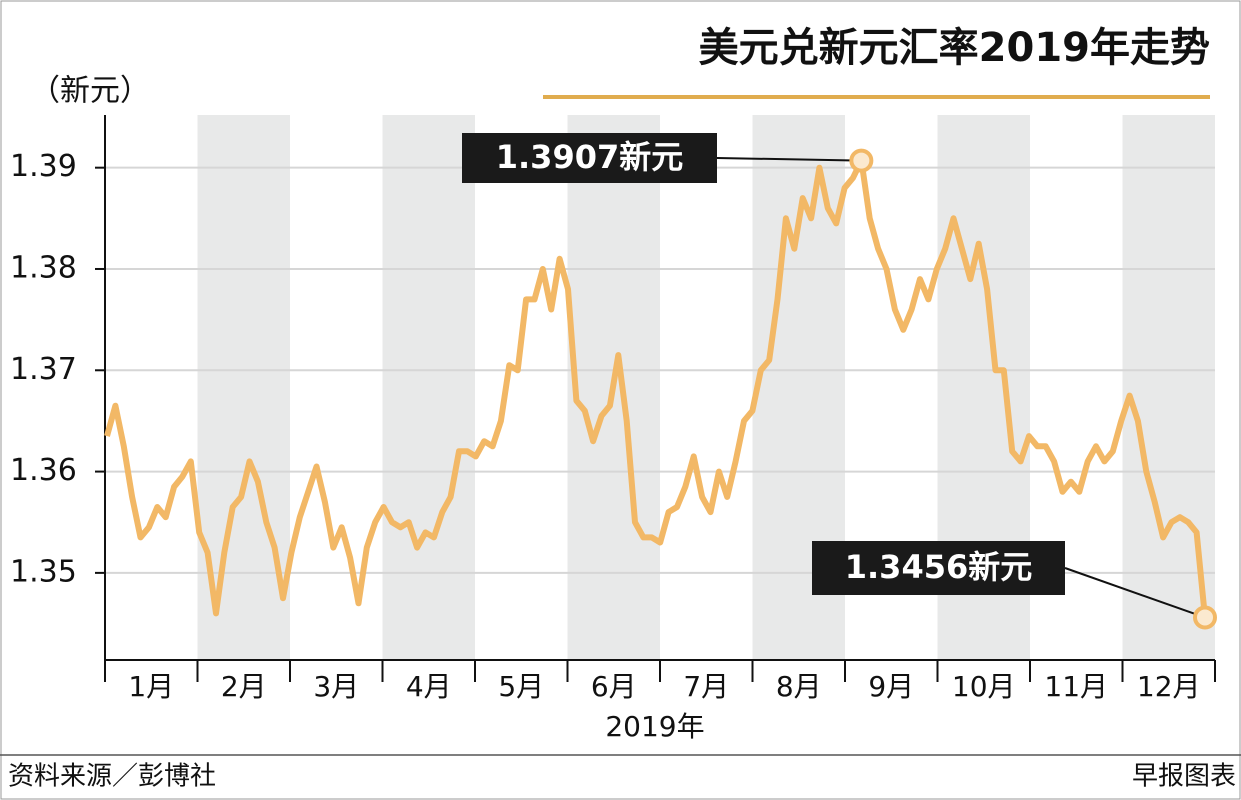 The height and width of the screenshot is (800, 1241). Describe the element at coordinates (43, 369) in the screenshot. I see `y-tick-label: 1.37` at that location.